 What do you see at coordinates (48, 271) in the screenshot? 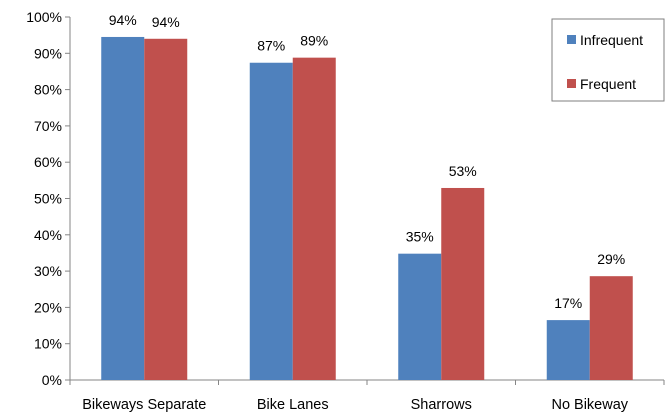
I see `y-tick-label: 30%` at bounding box center [48, 271].